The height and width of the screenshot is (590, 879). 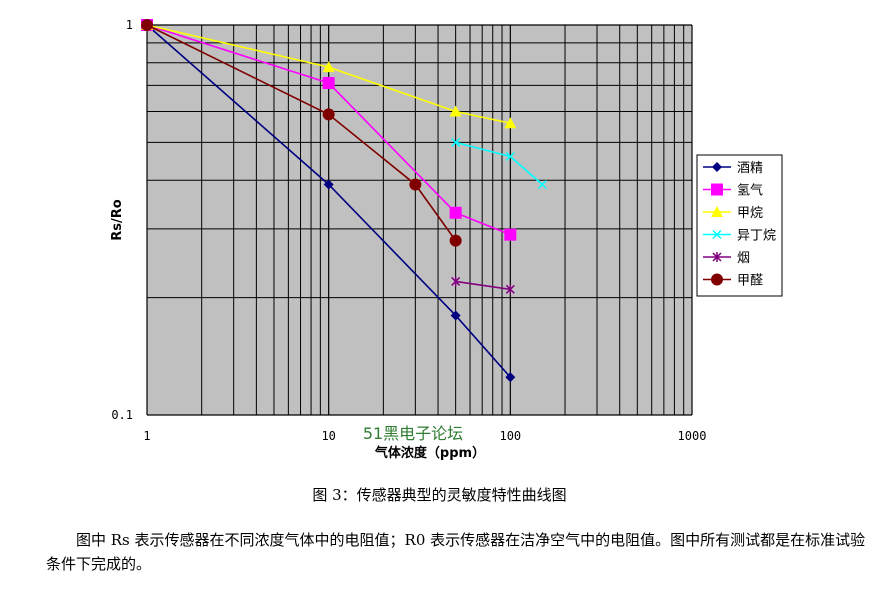 I want to click on y-tick-label: 1, so click(x=129, y=25).